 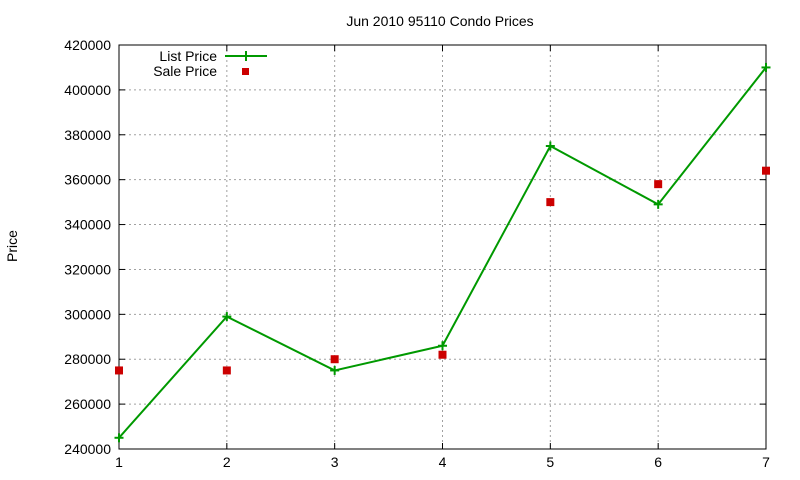 I want to click on y-tick-label: 280000, so click(x=87, y=359).